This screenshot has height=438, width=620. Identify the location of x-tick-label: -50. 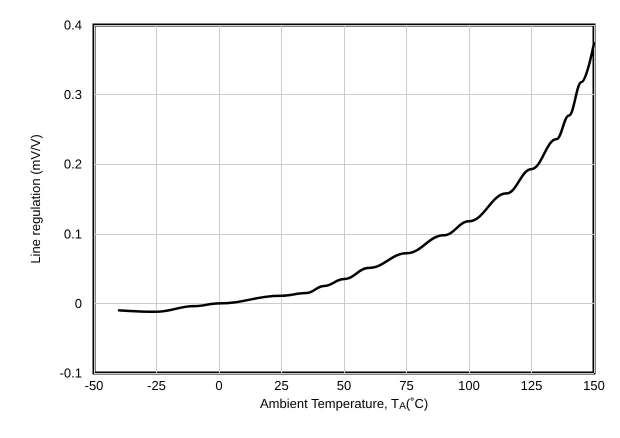
(94, 385).